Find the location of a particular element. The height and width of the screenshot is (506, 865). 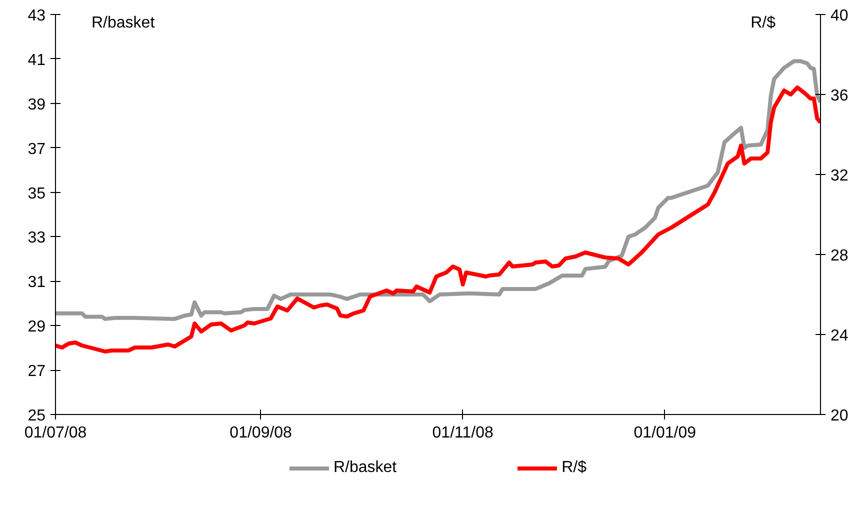

y-tick-label: 29 is located at coordinates (37, 327).